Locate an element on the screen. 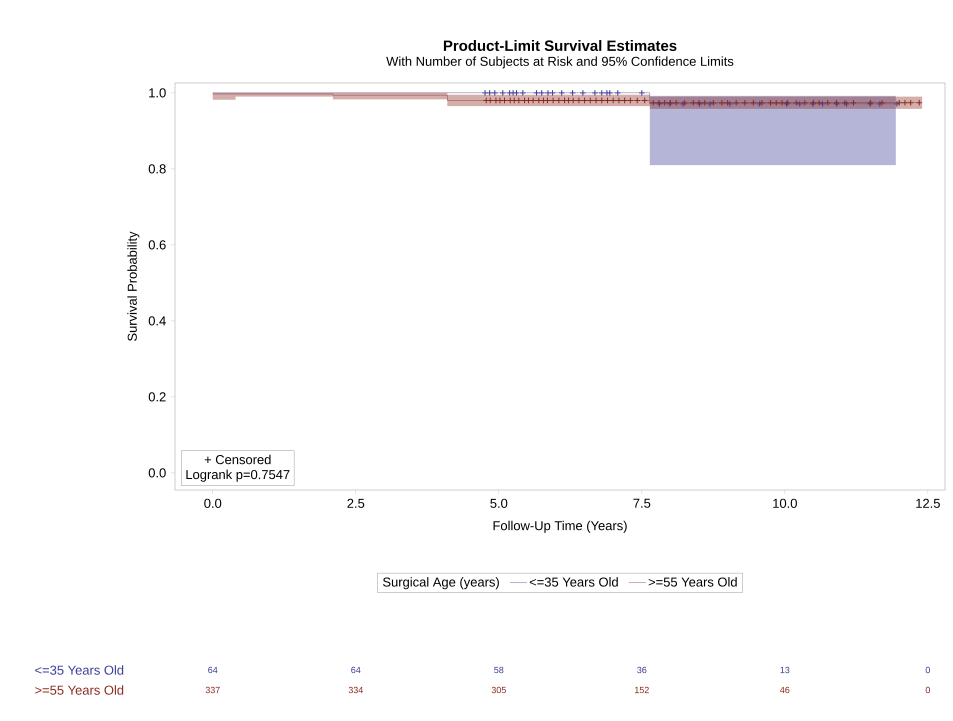  y-tick-label: 1.0 is located at coordinates (157, 93).